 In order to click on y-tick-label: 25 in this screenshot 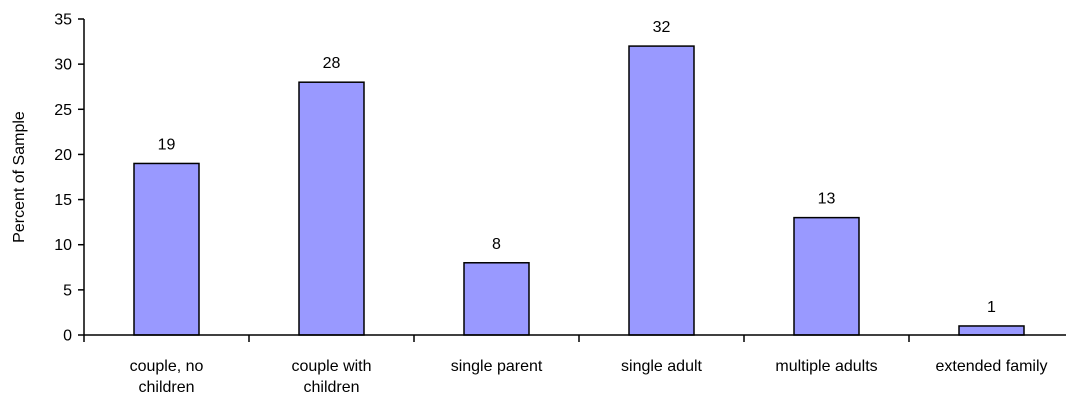, I will do `click(63, 110)`.